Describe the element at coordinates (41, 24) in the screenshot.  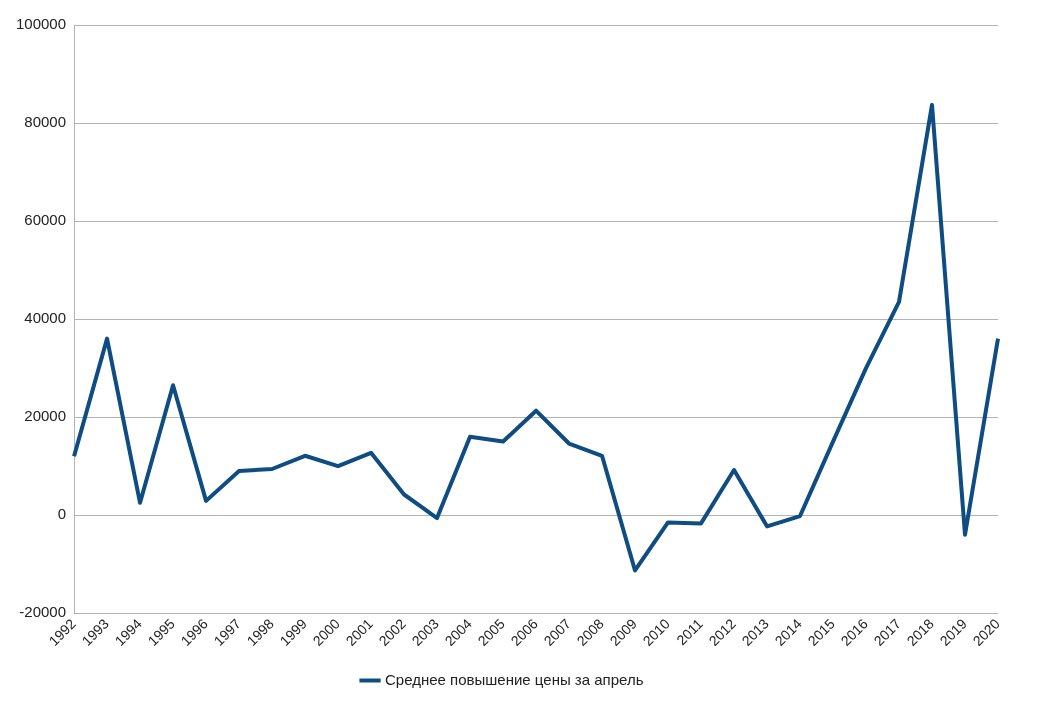
I see `y-tick-label: 100000` at that location.